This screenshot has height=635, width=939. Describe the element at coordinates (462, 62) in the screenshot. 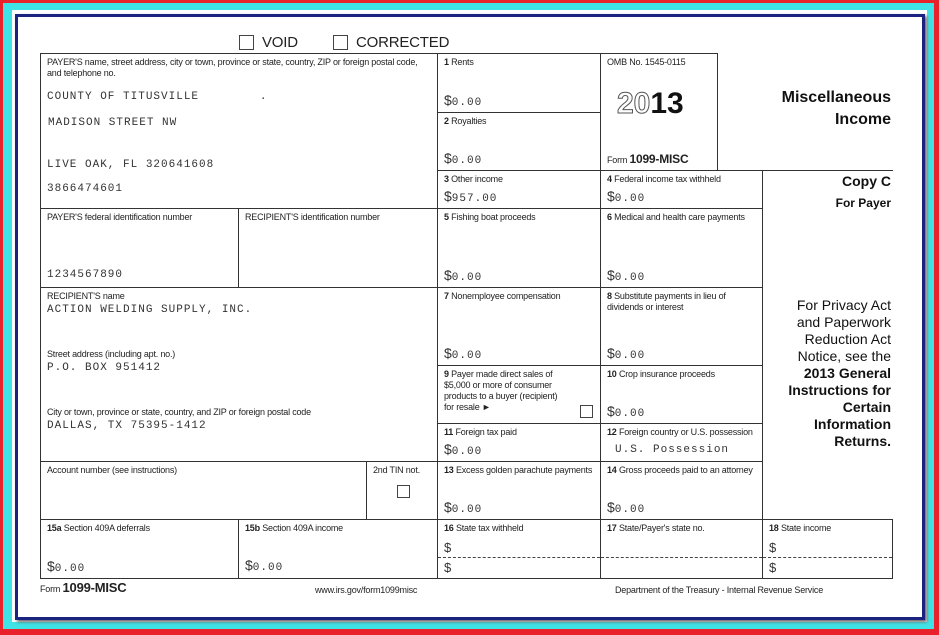

I see `box-label: Rents` at that location.